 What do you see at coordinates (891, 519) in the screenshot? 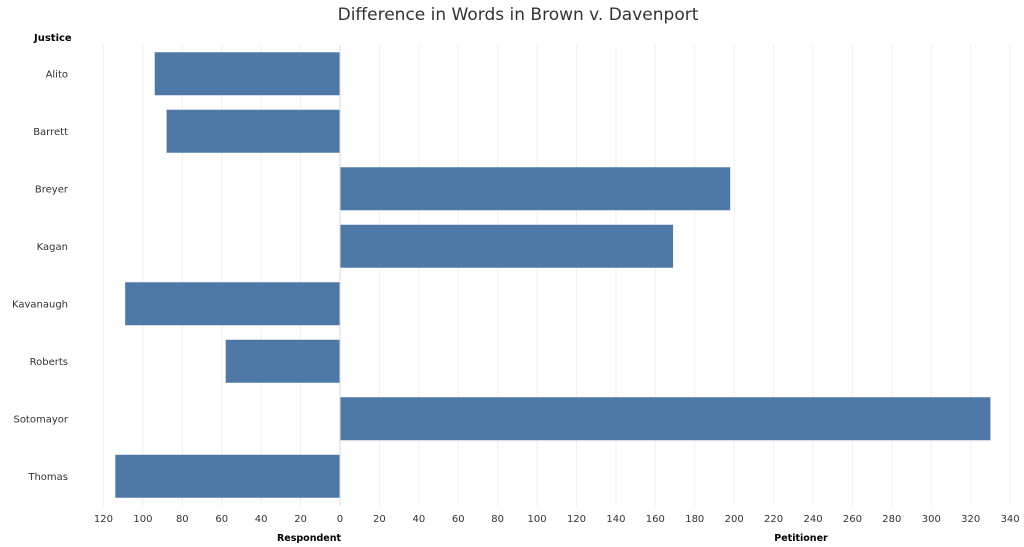
I see `x-tick-label: 280` at bounding box center [891, 519].